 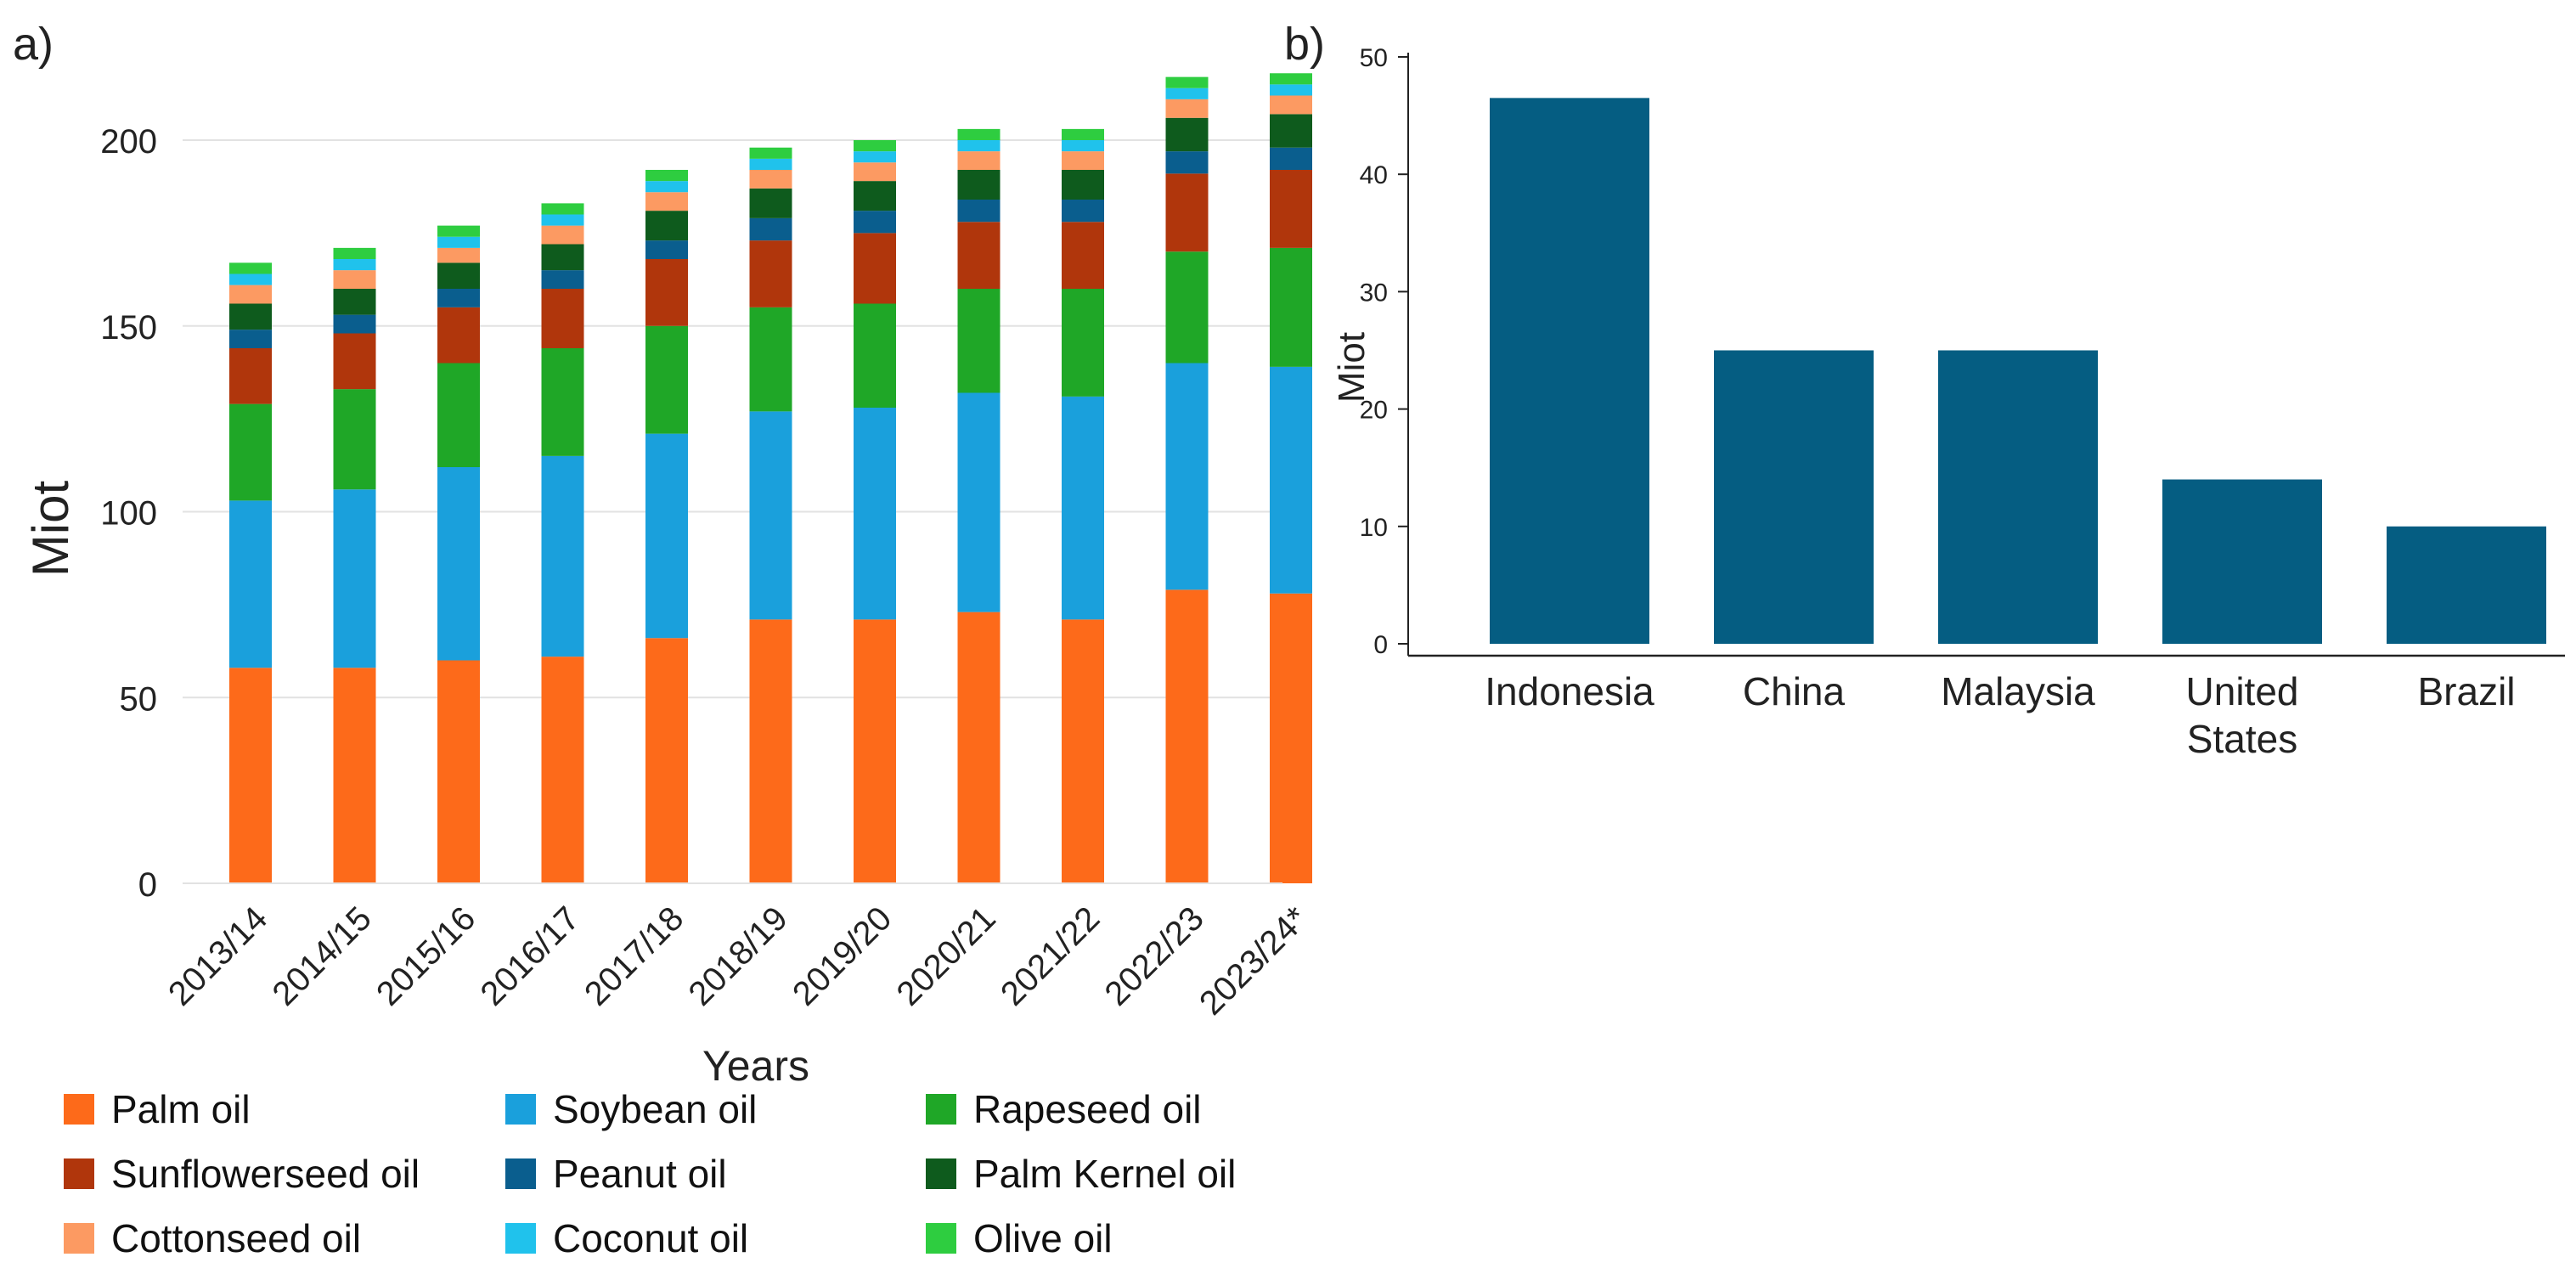 What do you see at coordinates (1794, 497) in the screenshot?
I see `bar-china` at bounding box center [1794, 497].